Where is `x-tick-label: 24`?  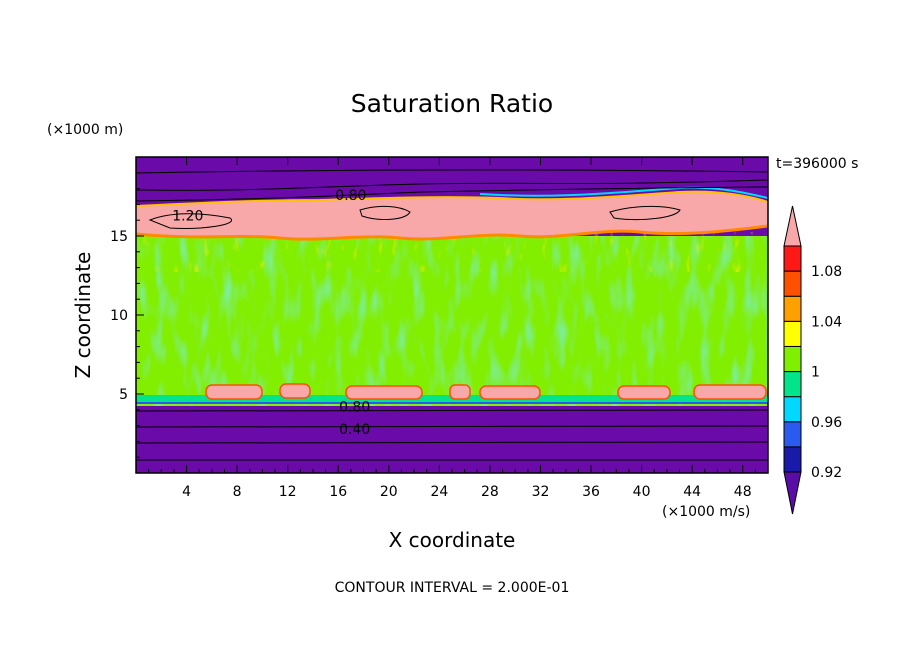 x-tick-label: 24 is located at coordinates (439, 492).